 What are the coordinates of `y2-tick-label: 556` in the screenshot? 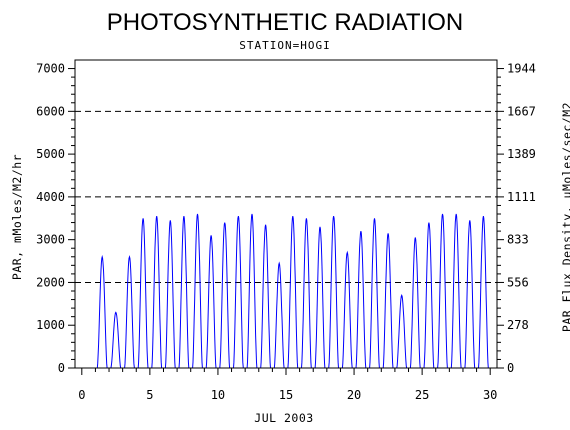 It's located at (518, 282).